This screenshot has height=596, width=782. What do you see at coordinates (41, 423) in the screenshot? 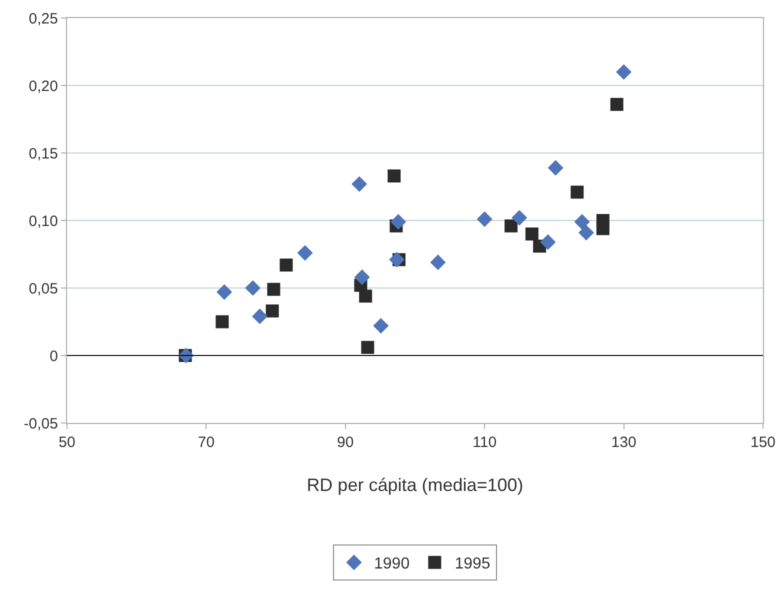
I see `y-tick-label: -0,05` at bounding box center [41, 423].